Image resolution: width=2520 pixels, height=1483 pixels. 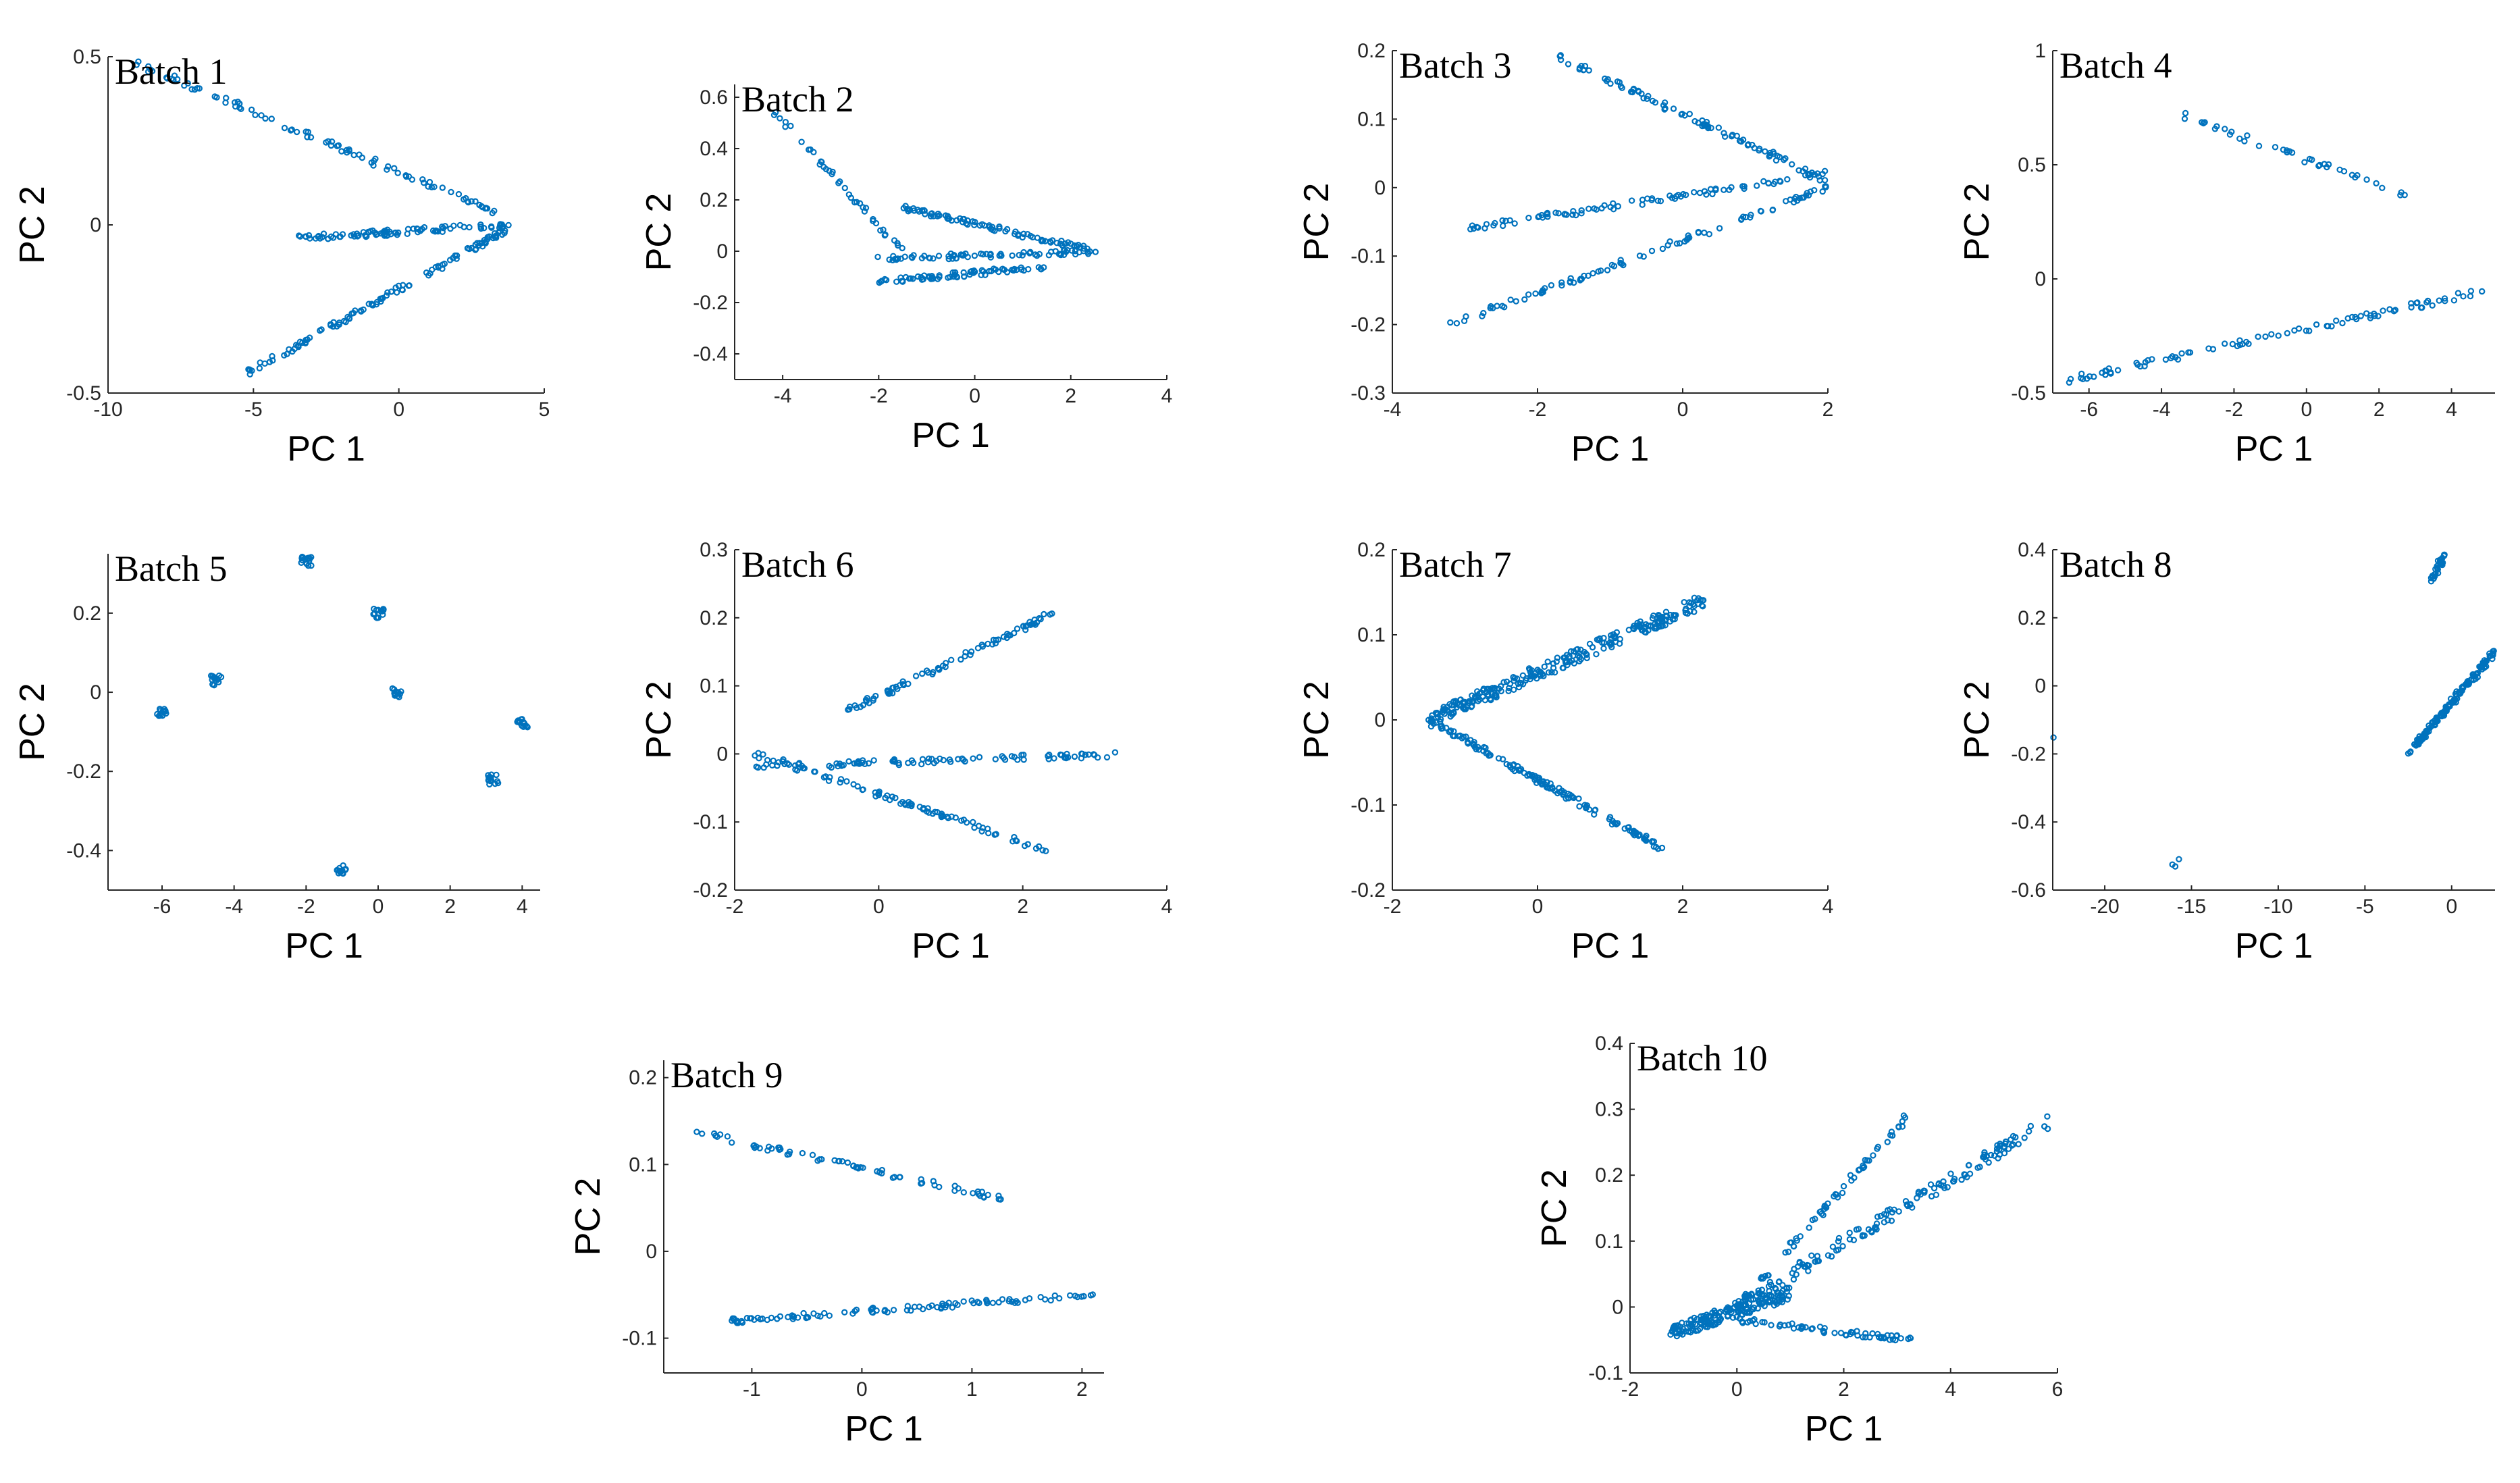 I want to click on series-clusters, so click(x=342, y=715).